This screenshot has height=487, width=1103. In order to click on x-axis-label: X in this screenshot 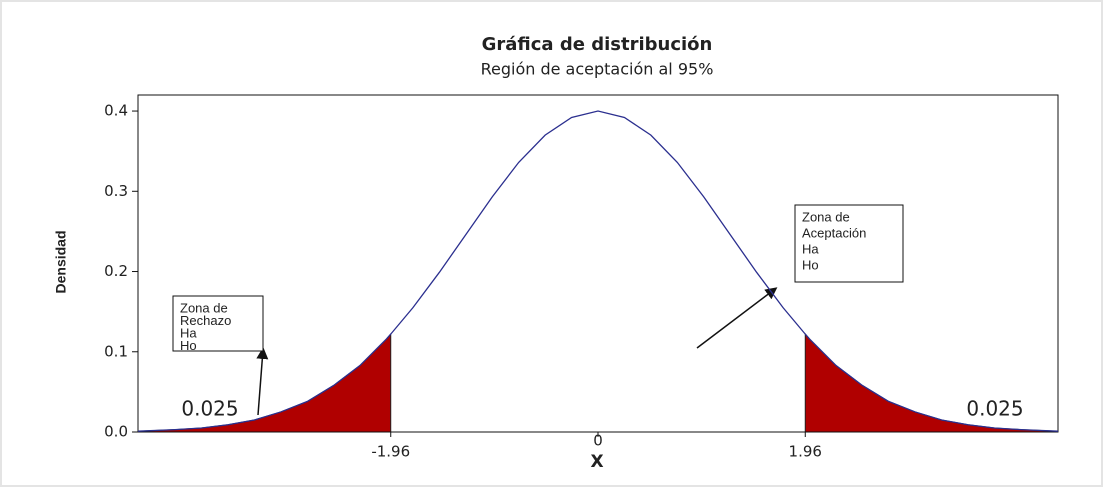, I will do `click(596, 462)`.